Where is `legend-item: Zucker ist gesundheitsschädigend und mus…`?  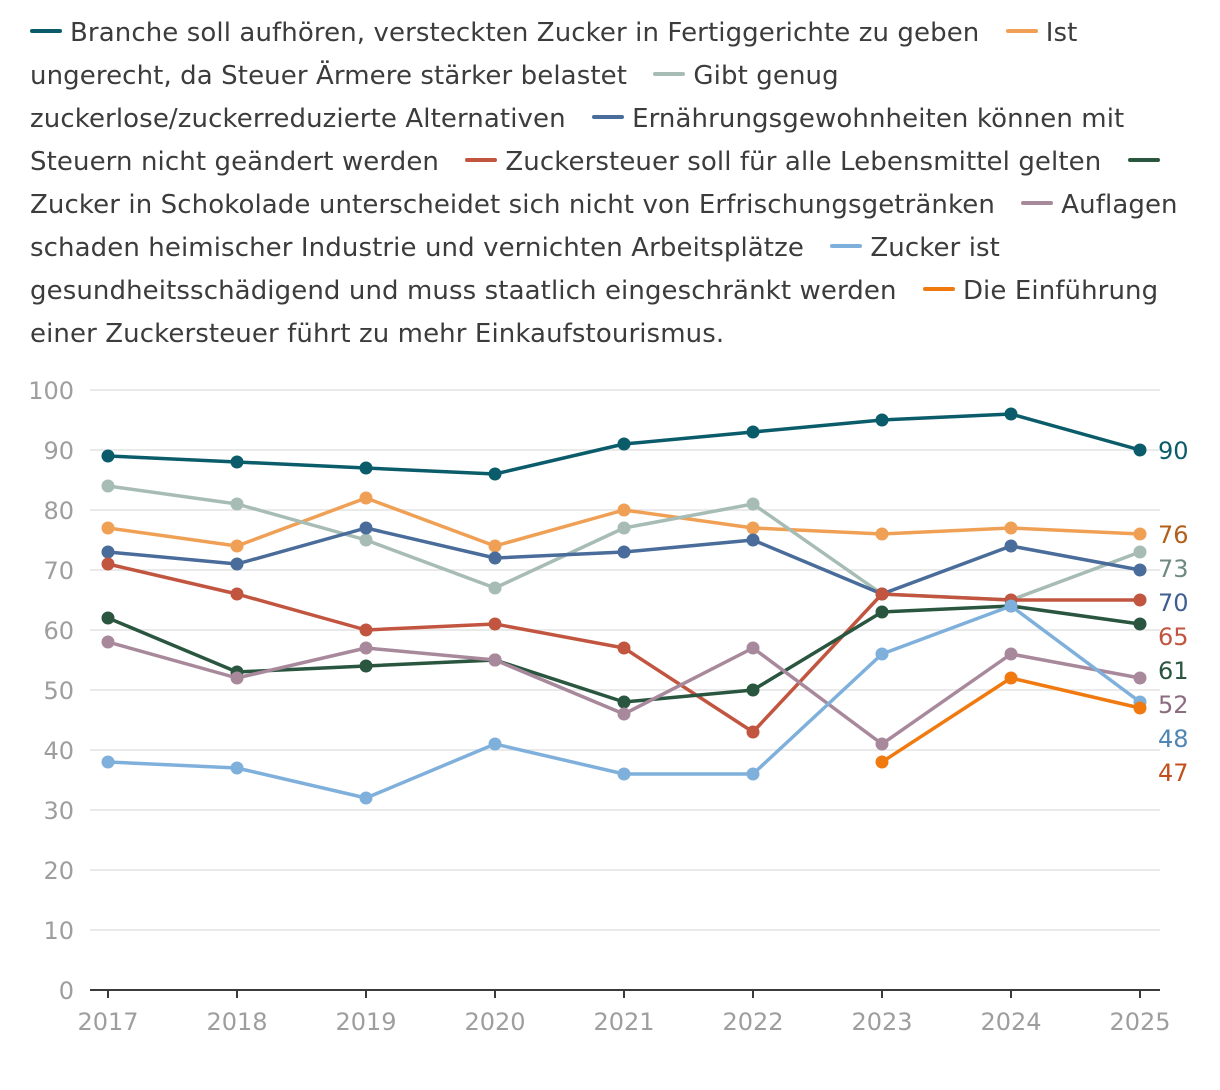
legend-item: Zucker ist gesundheitsschädigend und mus… is located at coordinates (515, 269).